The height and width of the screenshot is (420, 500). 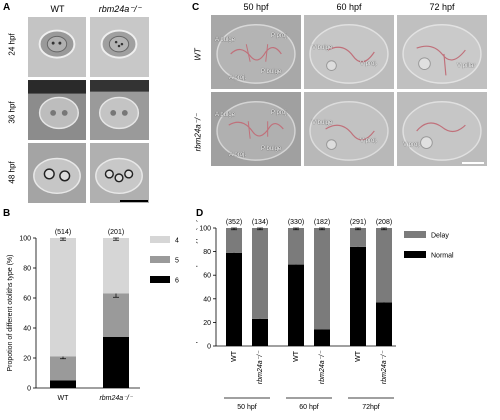 What do you see at coordinates (384, 367) in the screenshot?
I see `x-tick-label-5: rbm24a⁻/⁻` at bounding box center [384, 367].